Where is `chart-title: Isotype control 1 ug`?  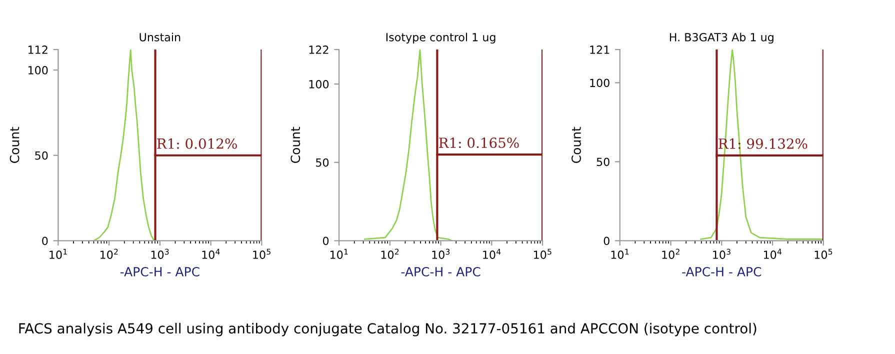 chart-title: Isotype control 1 ug is located at coordinates (441, 38).